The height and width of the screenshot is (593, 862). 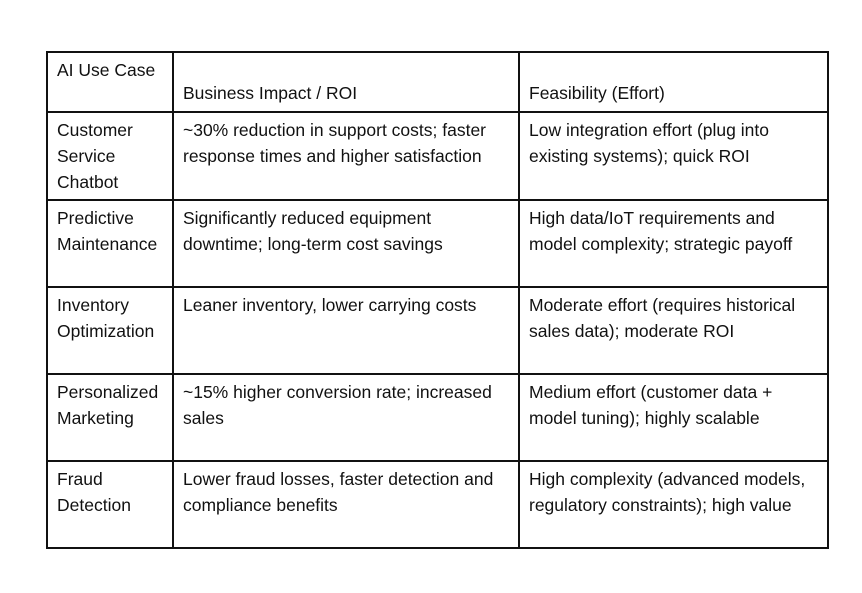 What do you see at coordinates (346, 330) in the screenshot?
I see `impact-cell: Leaner inventory, lower carrying costs` at bounding box center [346, 330].